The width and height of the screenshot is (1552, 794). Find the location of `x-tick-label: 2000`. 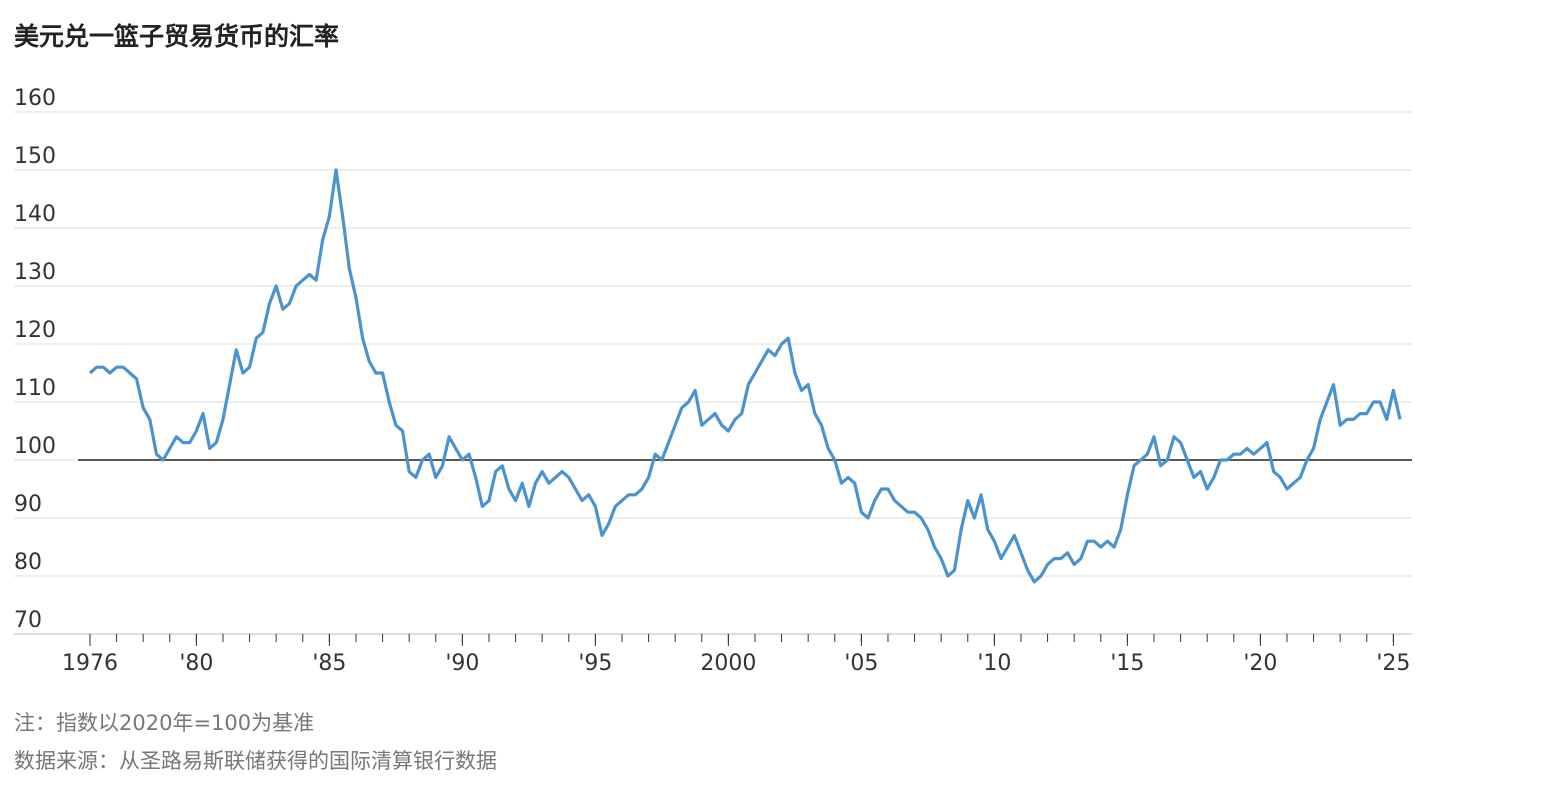

x-tick-label: 2000 is located at coordinates (728, 663).